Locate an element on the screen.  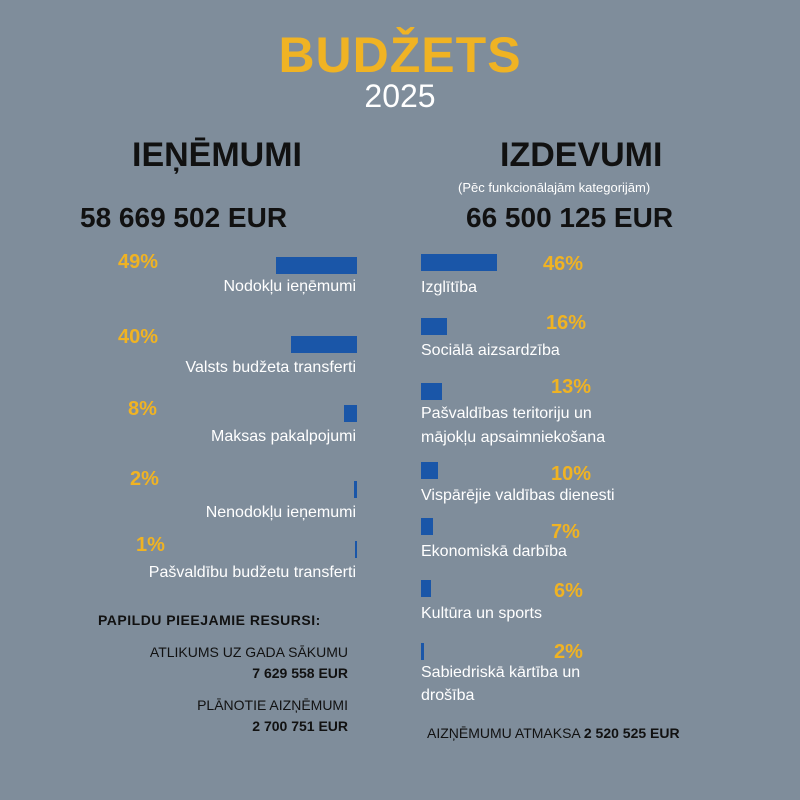
revenue-label: Maksas pakalpojumi is located at coordinates (283, 436).